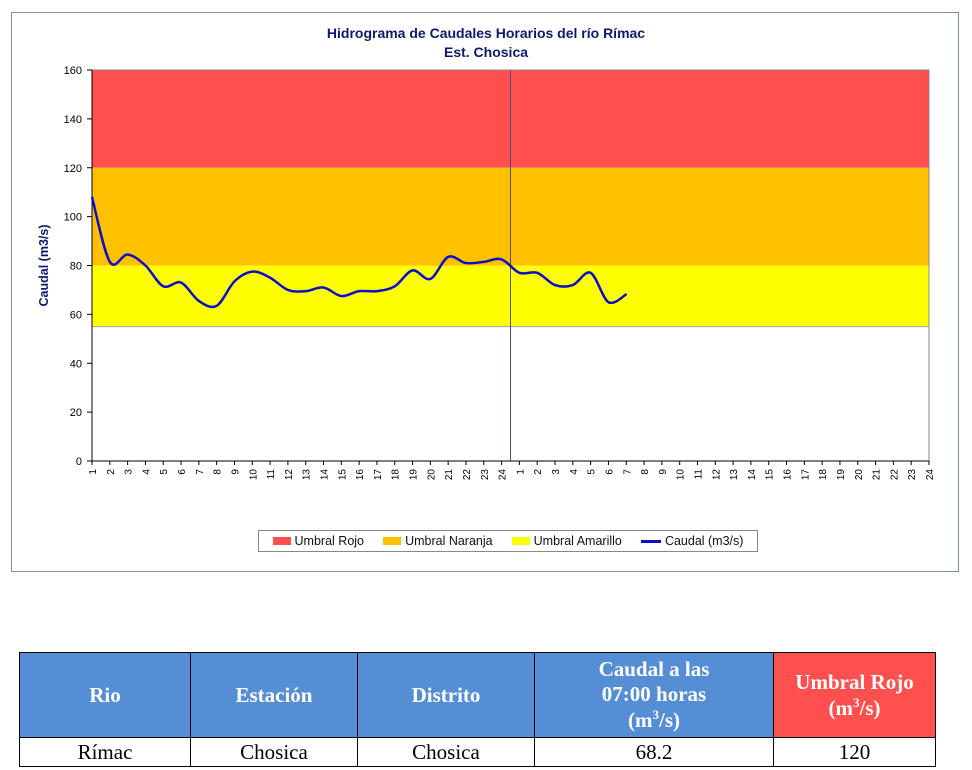 Image resolution: width=972 pixels, height=770 pixels. Describe the element at coordinates (654, 752) in the screenshot. I see `cell-caudal: 68.2` at that location.